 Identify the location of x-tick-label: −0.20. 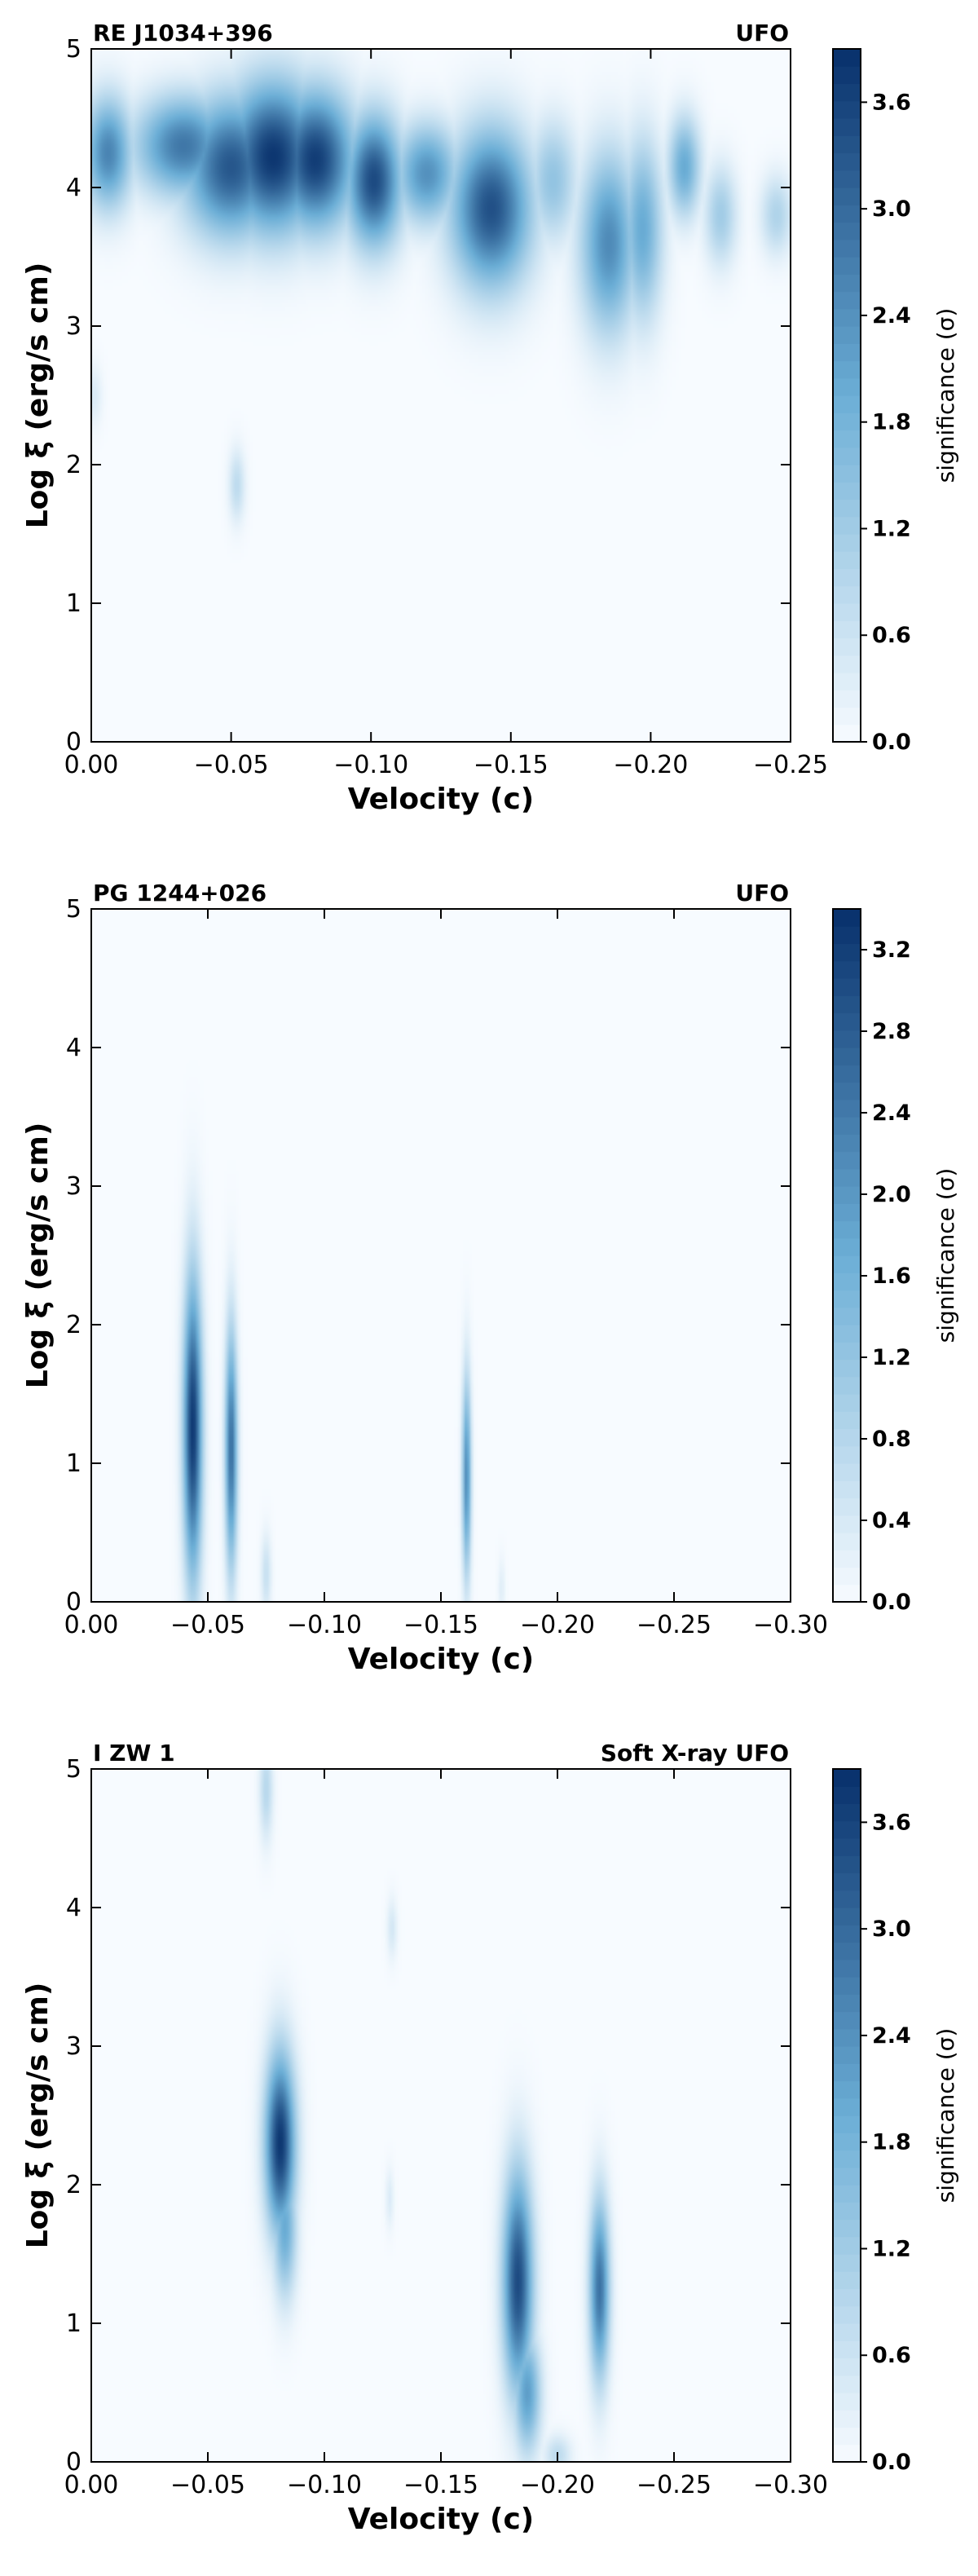
(650, 765).